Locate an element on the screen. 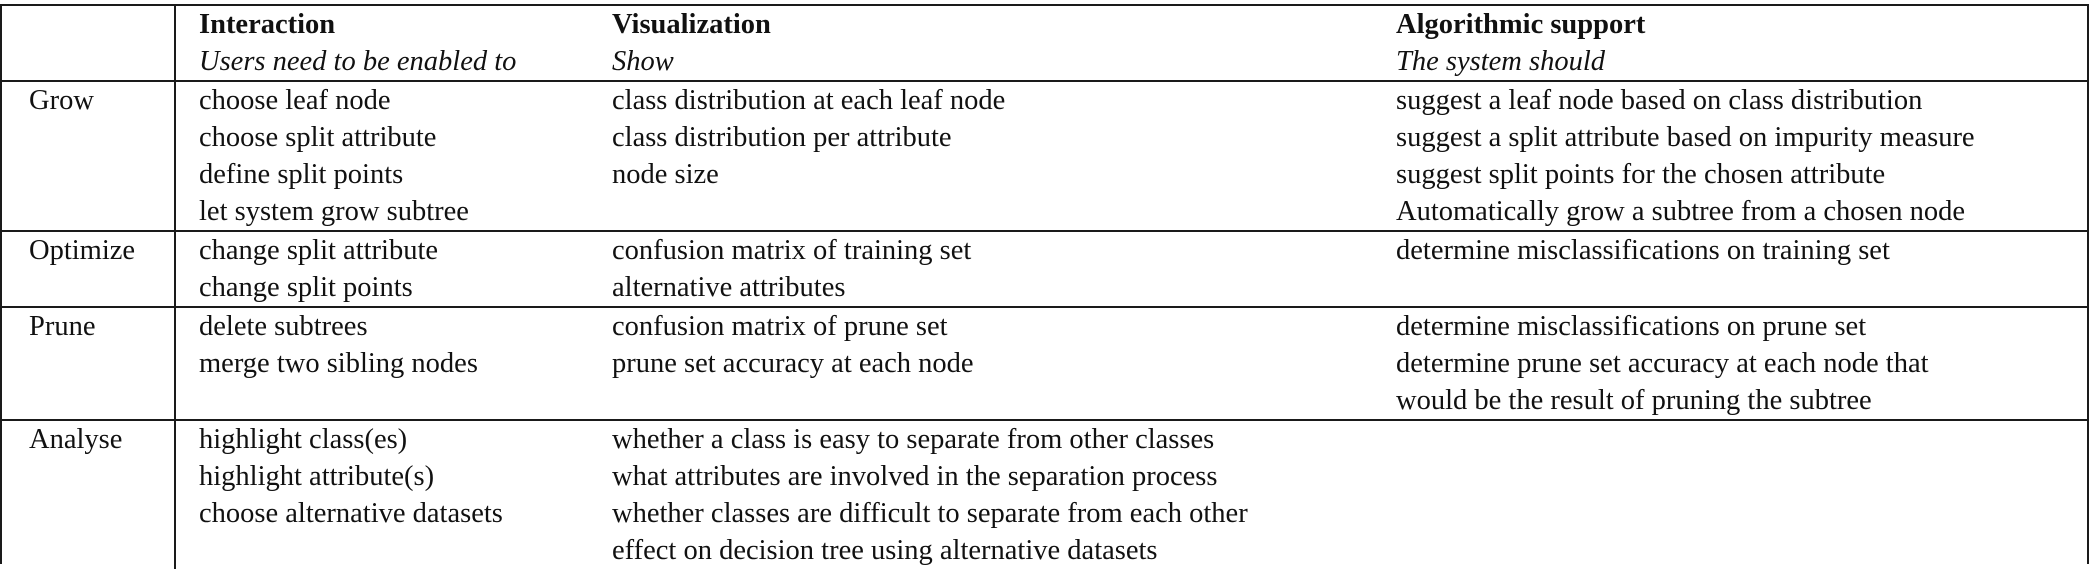 The width and height of the screenshot is (2089, 569). cell-line: change split attribute is located at coordinates (319, 250).